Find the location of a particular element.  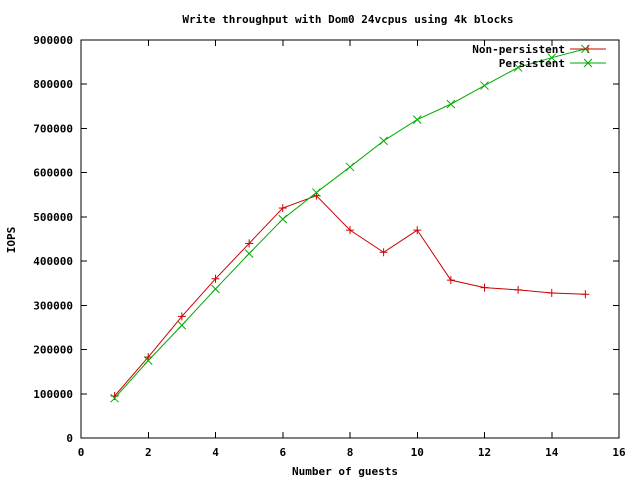

y-tick-label: 100000 is located at coordinates (53, 394).